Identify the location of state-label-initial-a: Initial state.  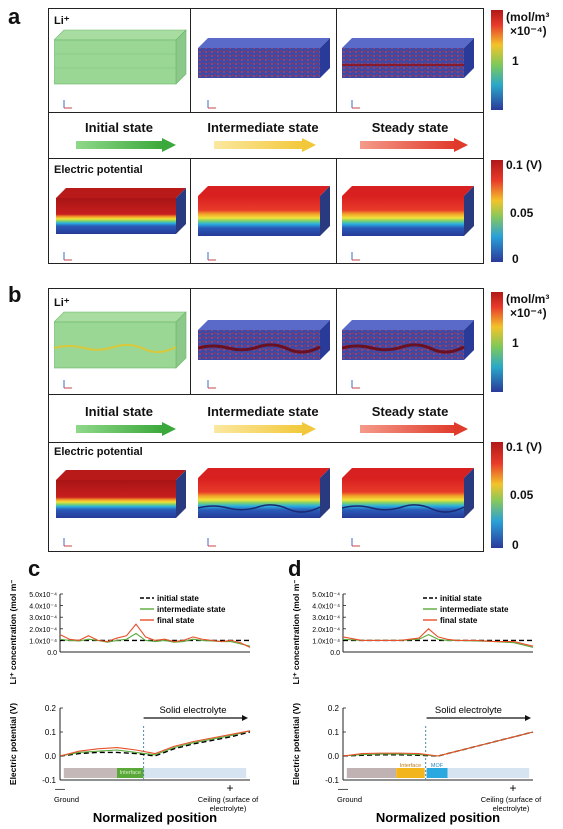
(119, 127).